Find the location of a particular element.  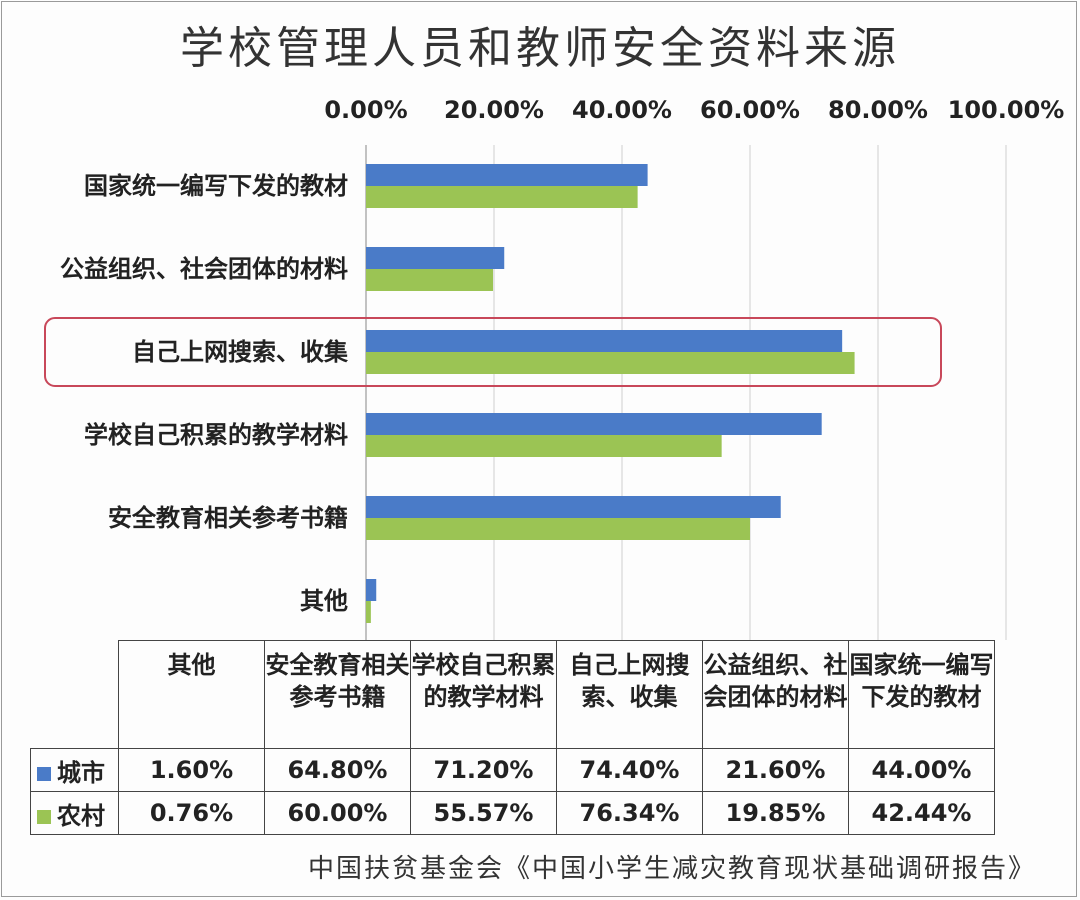

table-cell: 60.00% is located at coordinates (337, 813).